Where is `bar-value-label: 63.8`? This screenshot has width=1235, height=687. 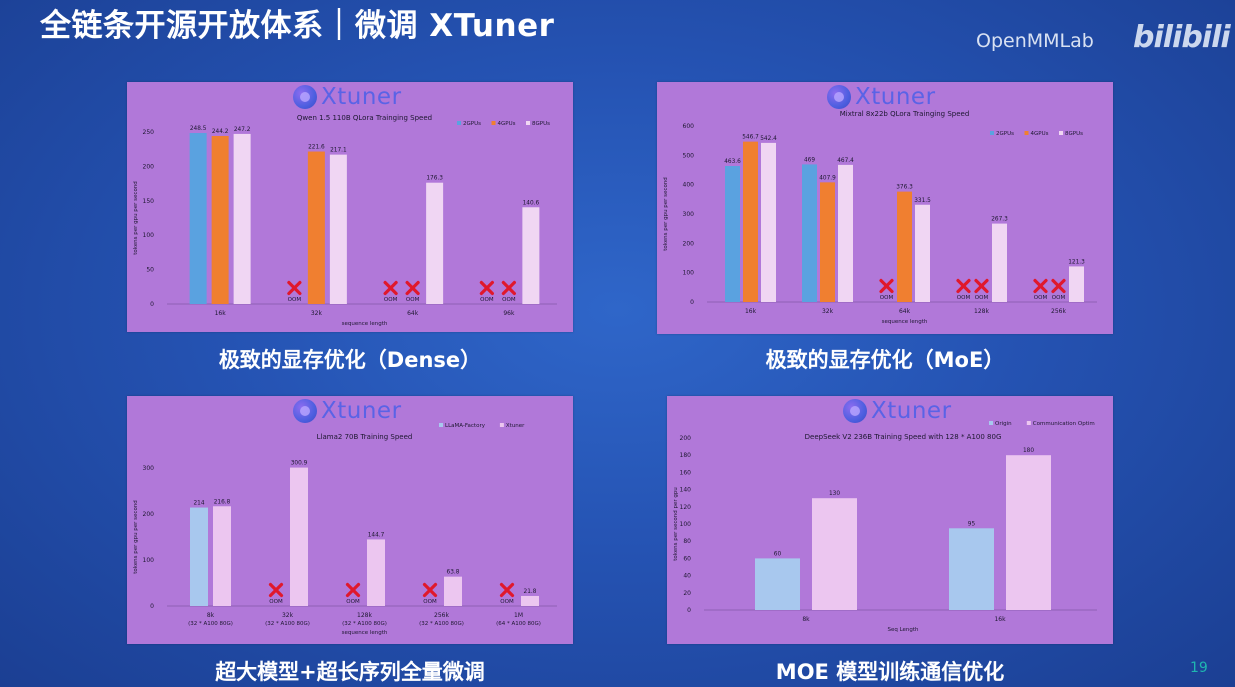
bar-value-label: 63.8 is located at coordinates (453, 573).